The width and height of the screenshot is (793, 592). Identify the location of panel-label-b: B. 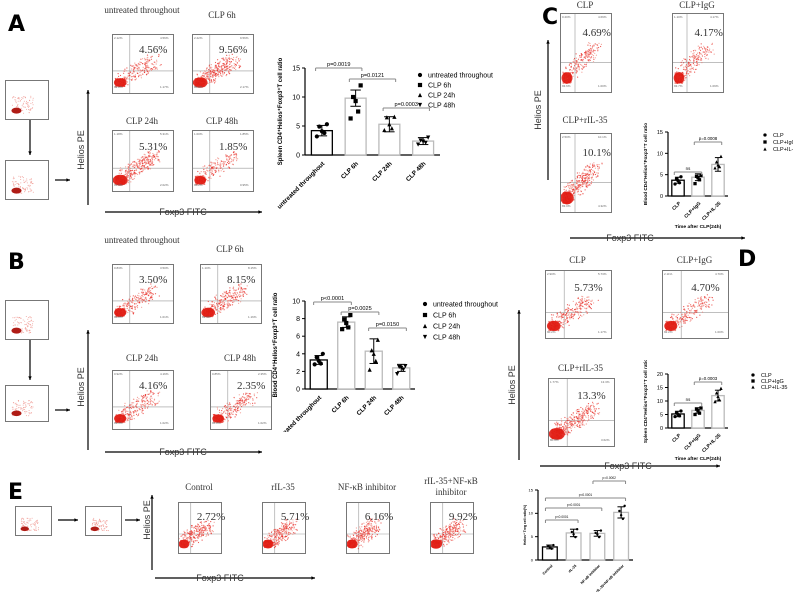
(16, 262).